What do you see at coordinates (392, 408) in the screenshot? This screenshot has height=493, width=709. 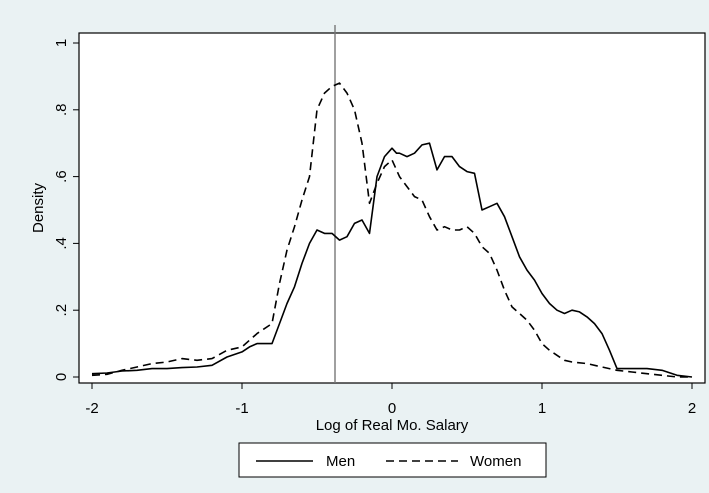 I see `x-tick-label: 0` at bounding box center [392, 408].